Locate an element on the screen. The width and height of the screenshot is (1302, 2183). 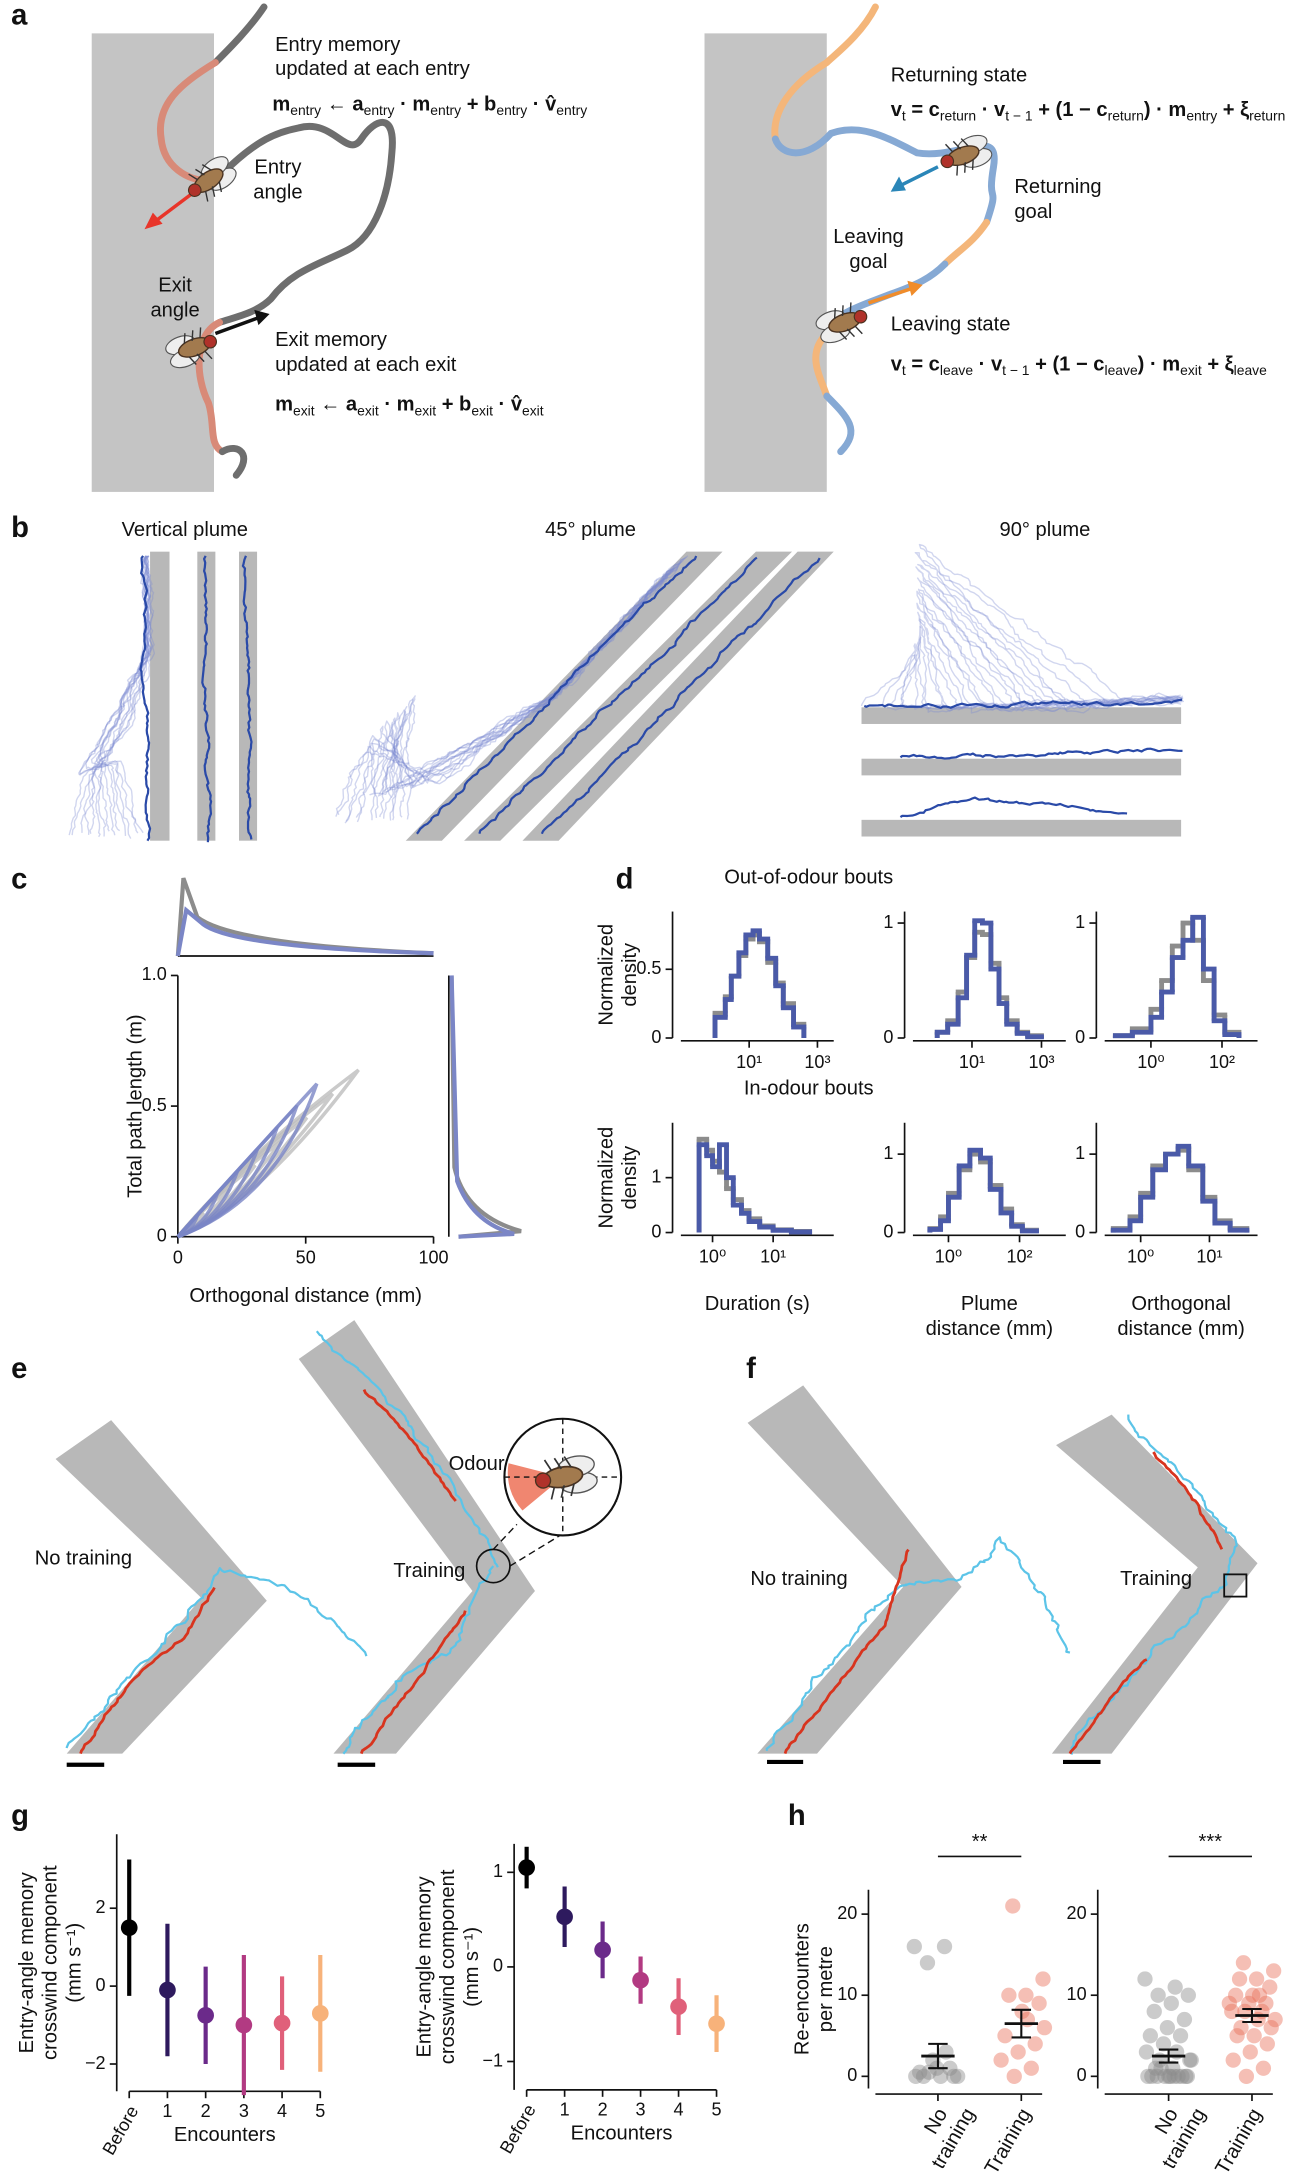
scale-bars is located at coordinates (583, 1763).